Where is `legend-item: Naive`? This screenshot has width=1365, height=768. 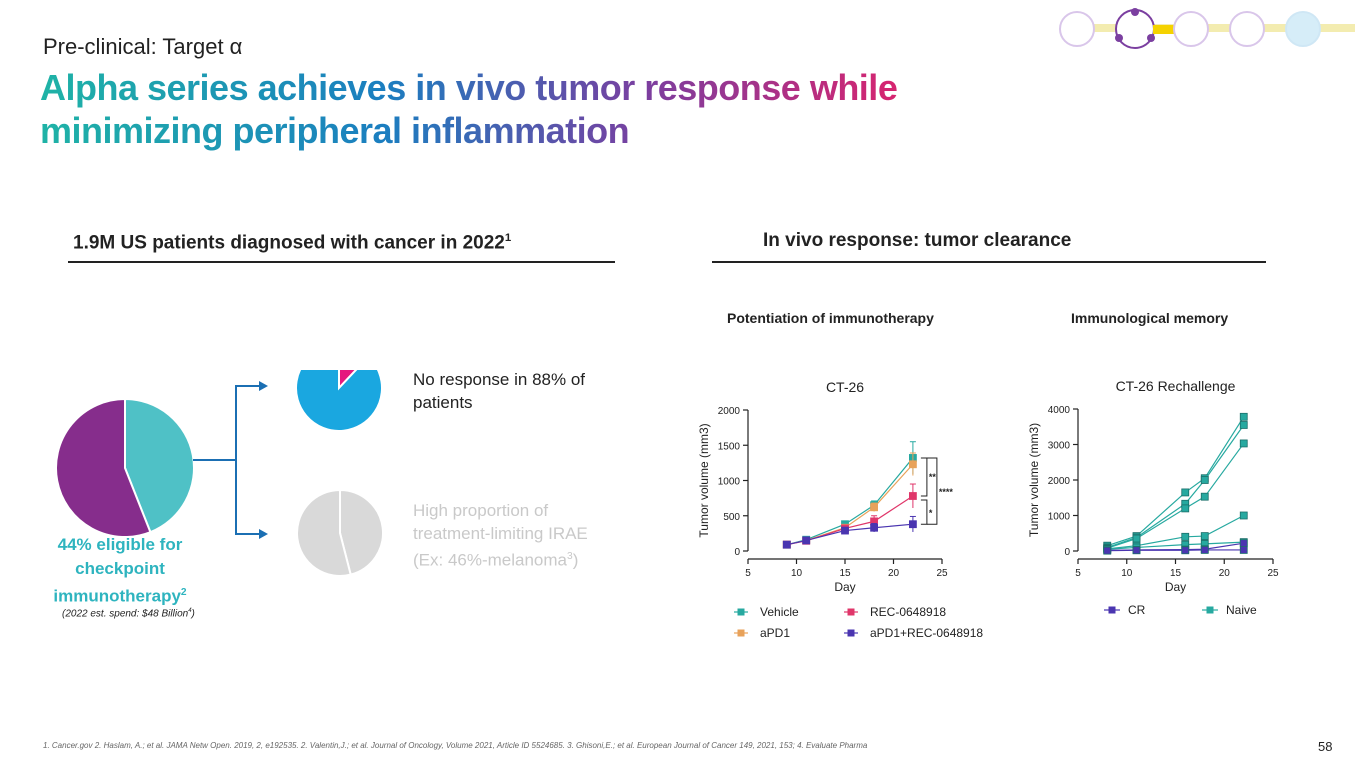 legend-item: Naive is located at coordinates (1229, 610).